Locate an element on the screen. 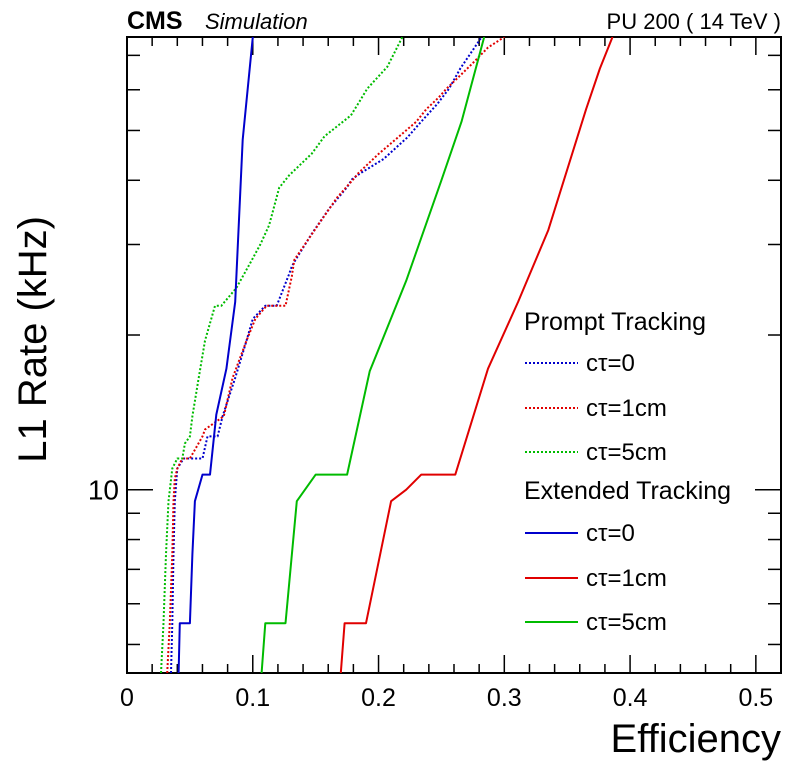 This screenshot has height=775, width=798. x-tick-label: 0.4 is located at coordinates (630, 698).